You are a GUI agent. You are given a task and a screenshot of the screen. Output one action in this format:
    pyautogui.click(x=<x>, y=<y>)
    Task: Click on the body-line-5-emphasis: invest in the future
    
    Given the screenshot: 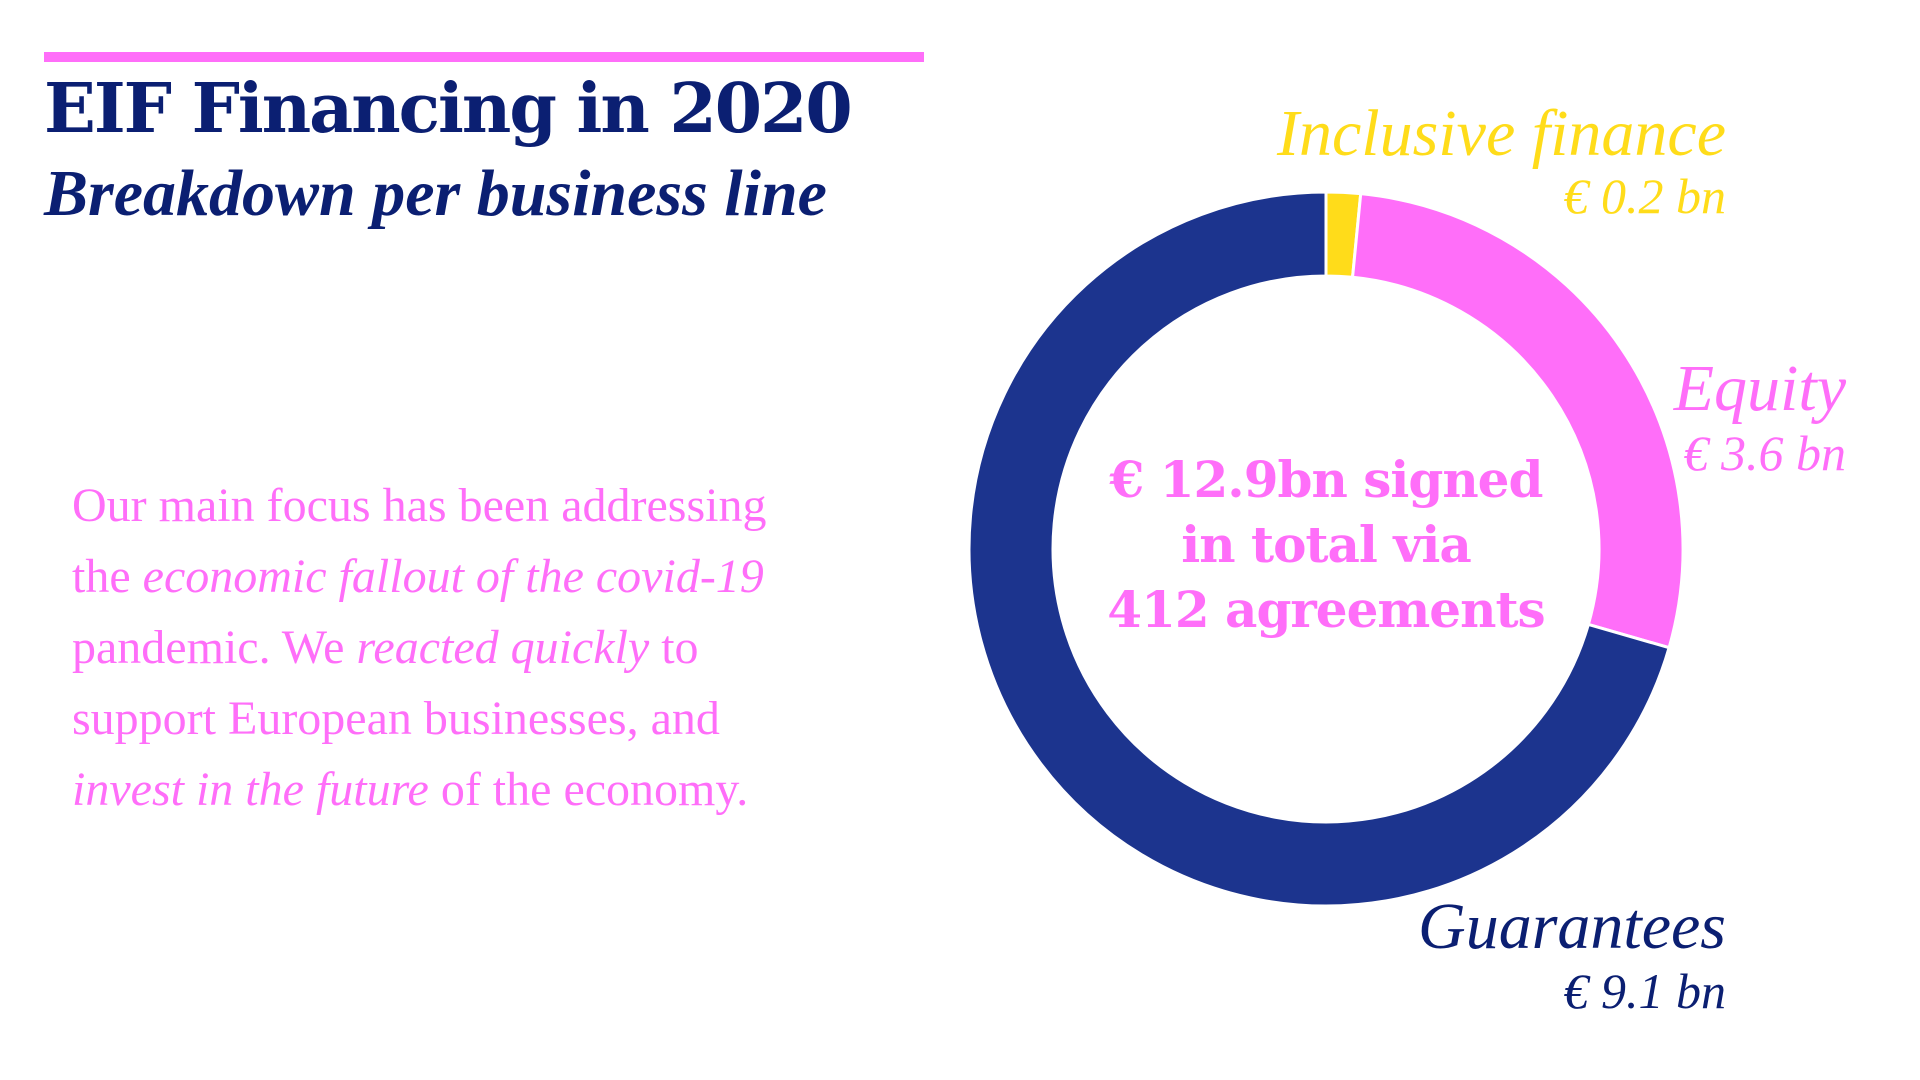 What is the action you would take?
    pyautogui.click(x=250, y=789)
    